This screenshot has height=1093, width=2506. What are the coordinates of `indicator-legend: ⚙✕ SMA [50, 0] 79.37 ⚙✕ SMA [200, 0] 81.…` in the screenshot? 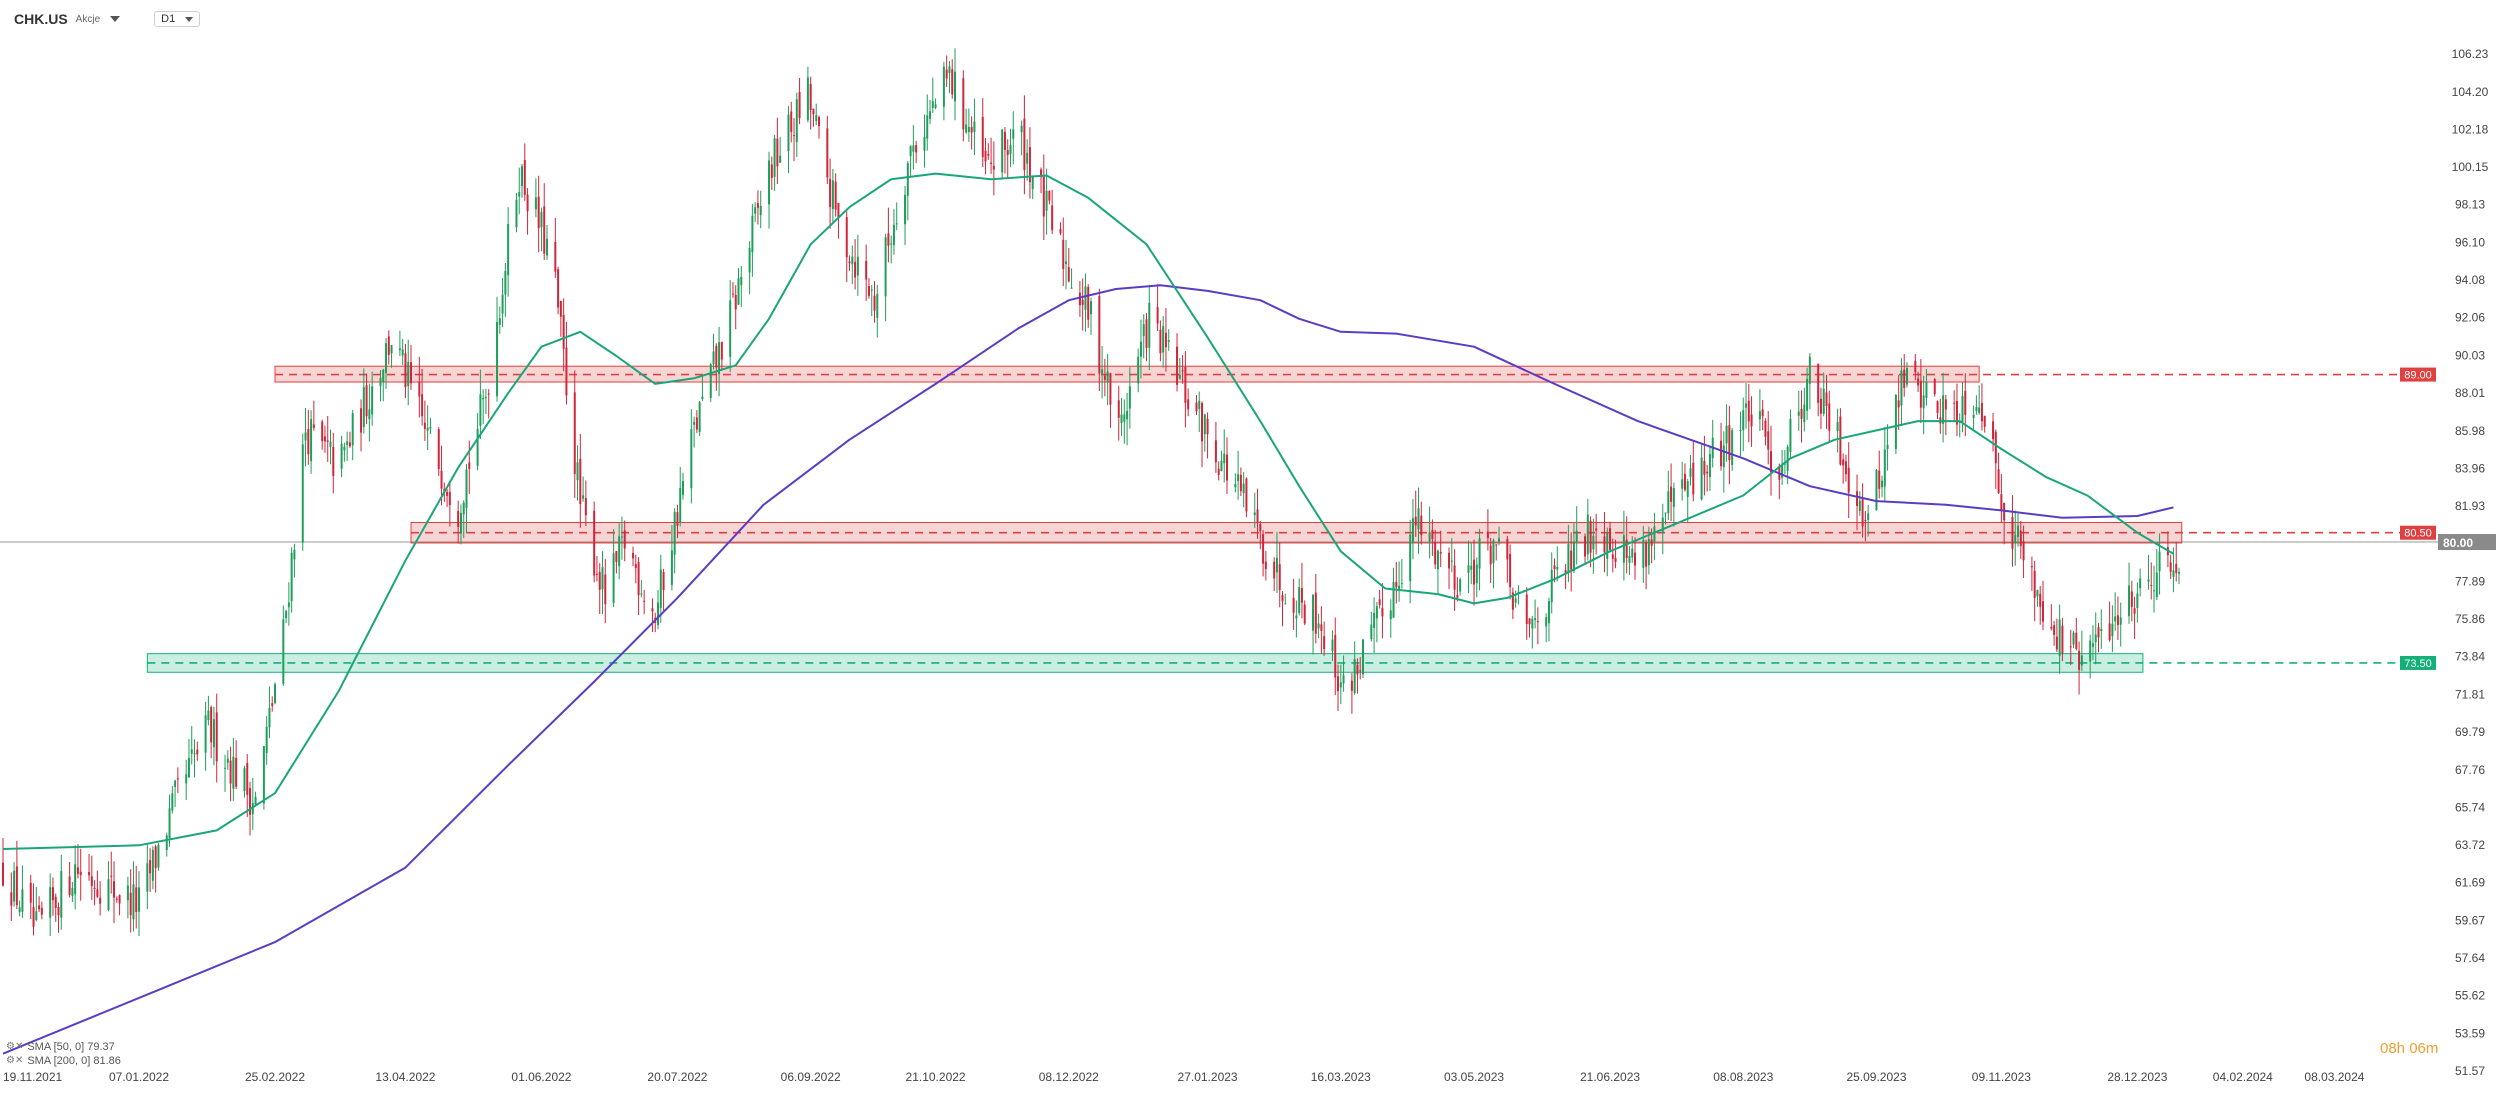 It's located at (63, 1054).